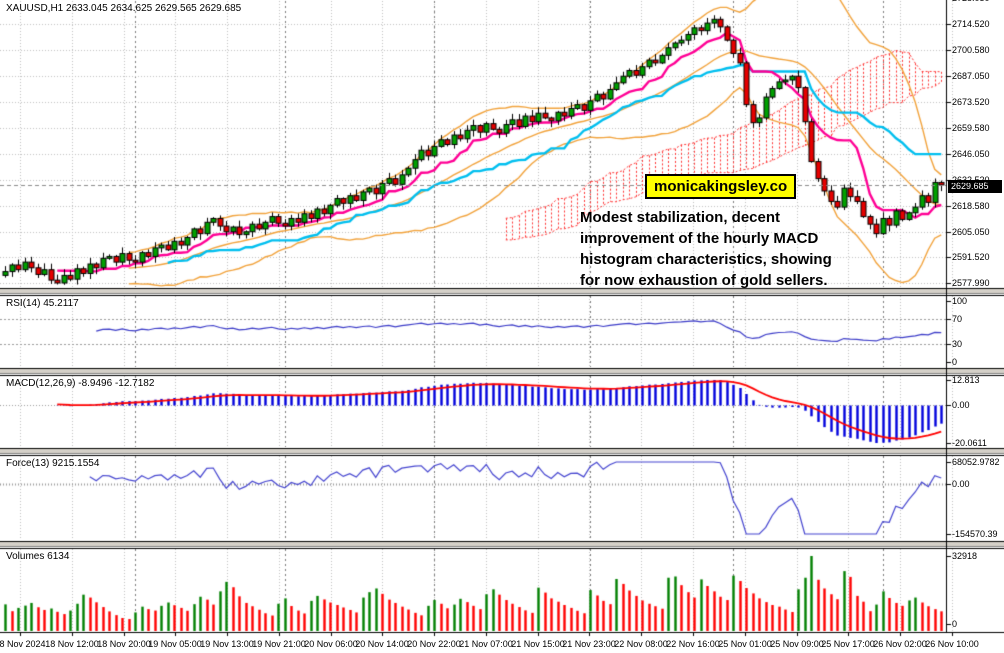 This screenshot has height=653, width=1004. Describe the element at coordinates (502, 642) in the screenshot. I see `time-axis` at that location.